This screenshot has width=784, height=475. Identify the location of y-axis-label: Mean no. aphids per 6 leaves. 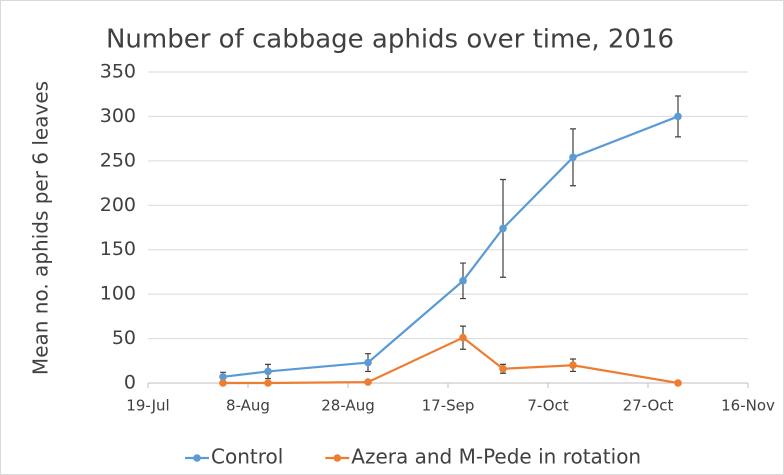
(41, 228).